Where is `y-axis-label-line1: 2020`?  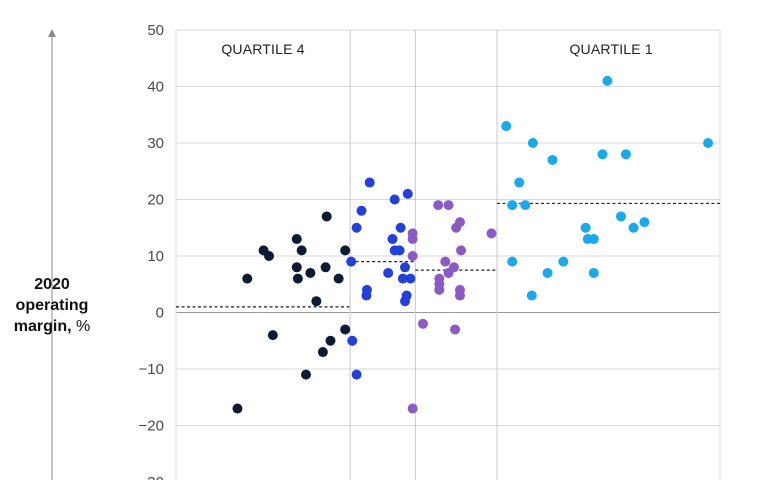 y-axis-label-line1: 2020 is located at coordinates (52, 284).